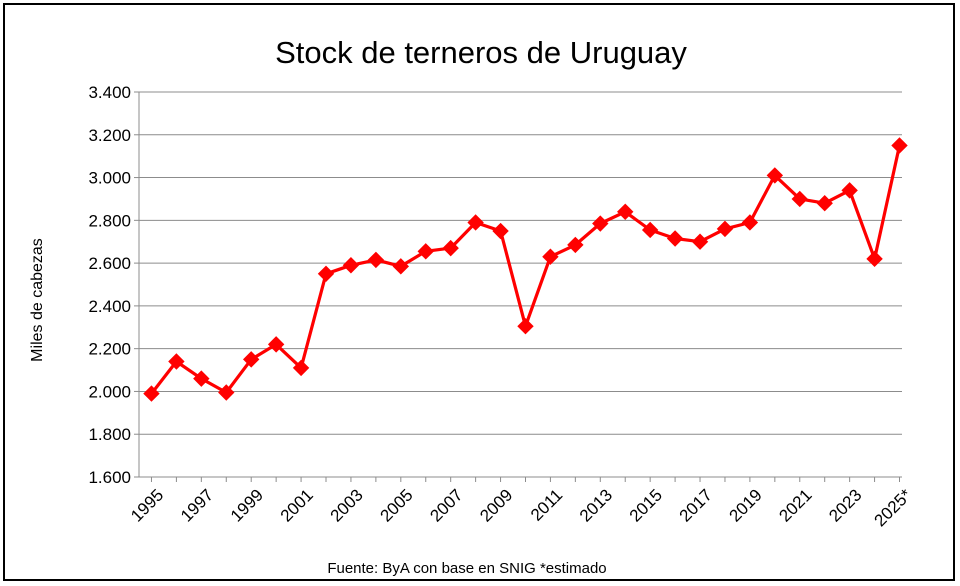  What do you see at coordinates (197, 505) in the screenshot?
I see `x-tick-label: 1997` at bounding box center [197, 505].